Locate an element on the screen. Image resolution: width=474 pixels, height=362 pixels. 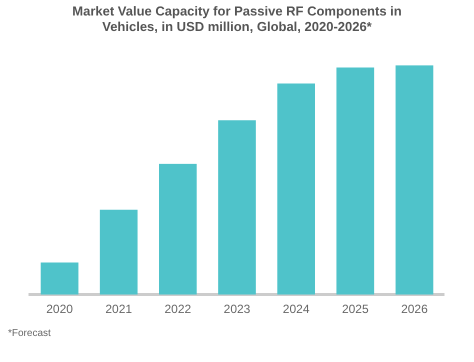
x-tick-label: 2020 is located at coordinates (60, 309).